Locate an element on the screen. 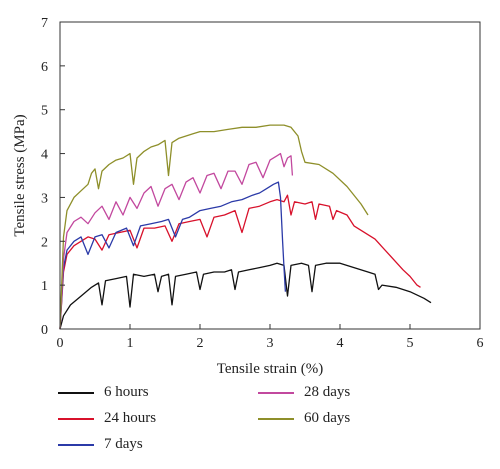  legend-item: 28 days is located at coordinates (304, 392).